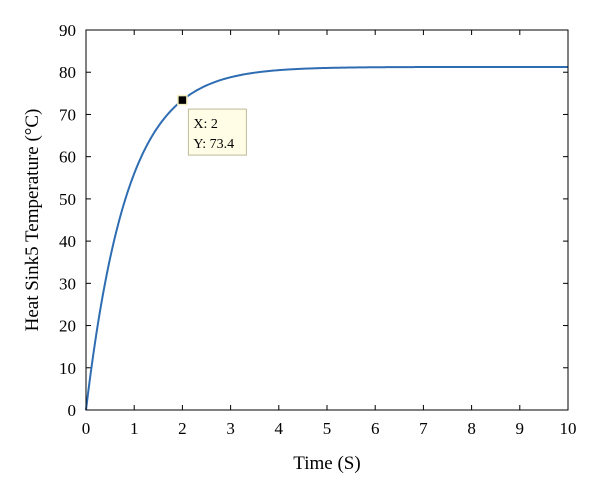 This screenshot has width=600, height=493. What do you see at coordinates (423, 428) in the screenshot?
I see `x-tick-label: 7` at bounding box center [423, 428].